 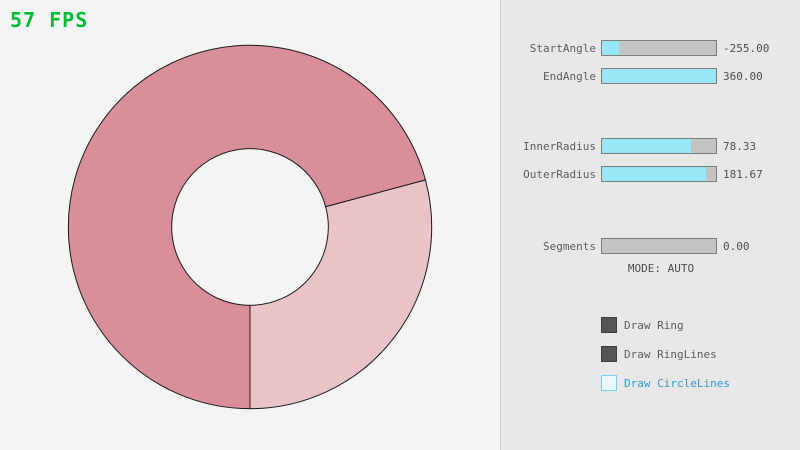 I want to click on checkbox-row-draw-ringlines: Draw RingLines, so click(x=659, y=354).